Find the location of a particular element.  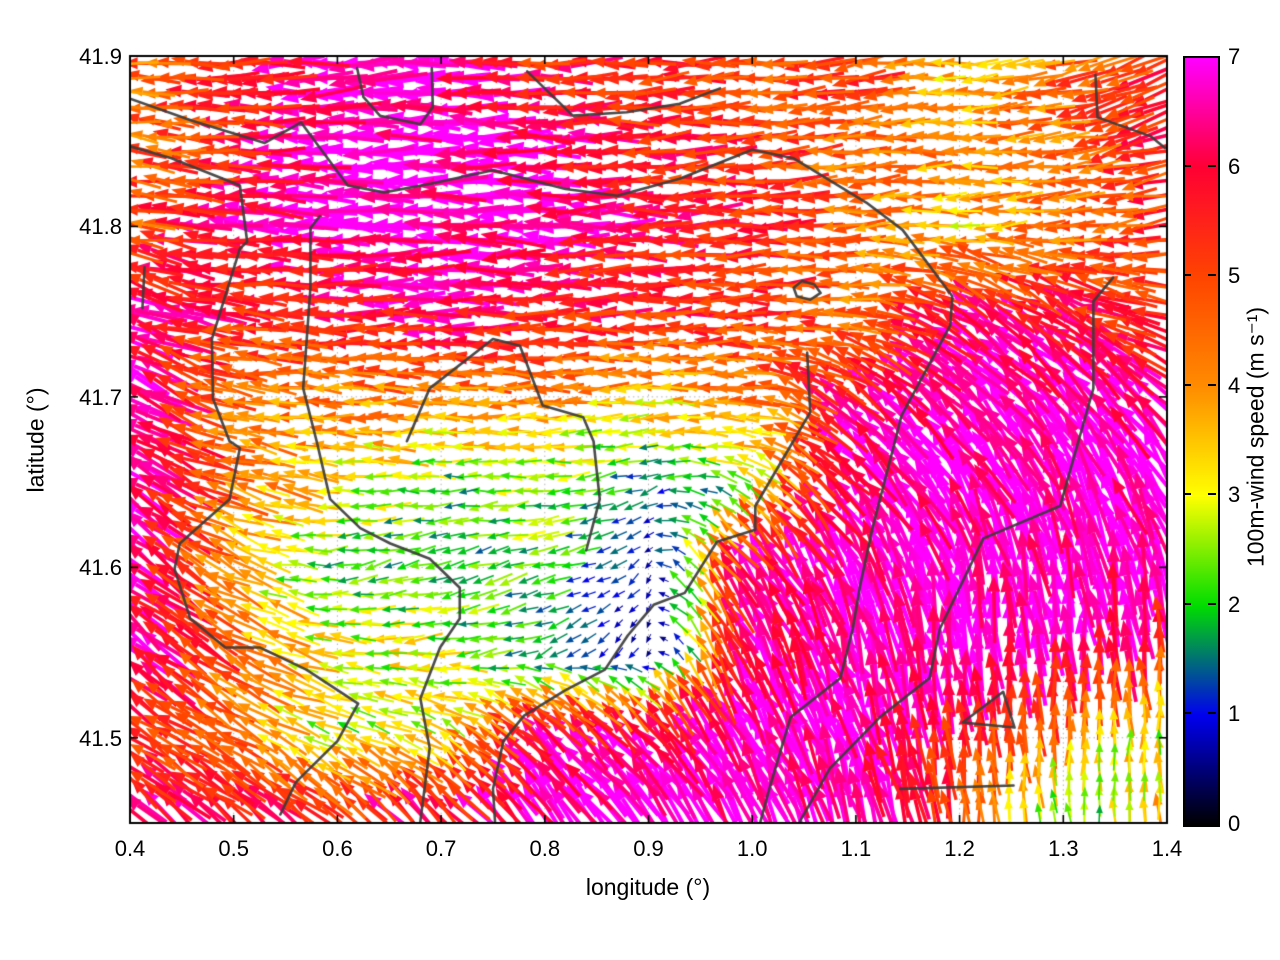

x-tick-label: 1.3 is located at coordinates (1063, 848).